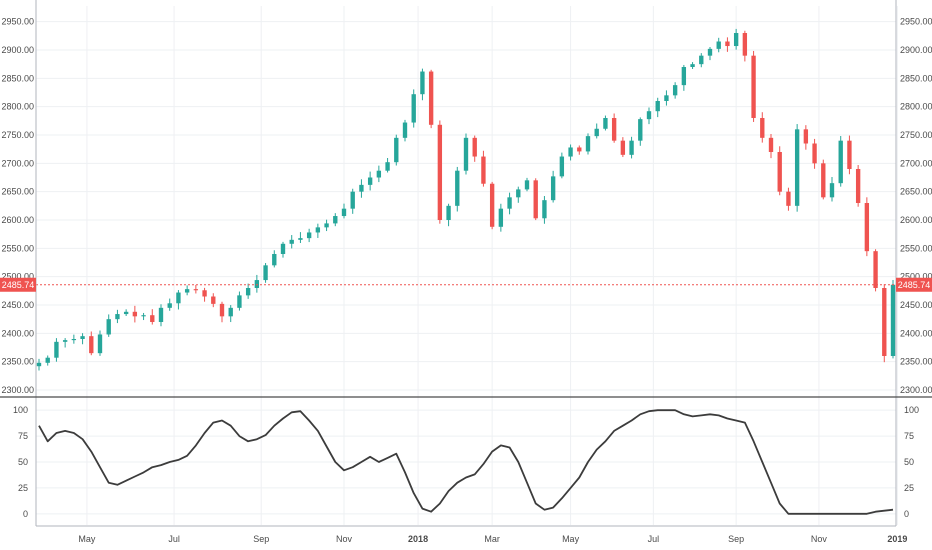 This screenshot has width=932, height=550. Describe the element at coordinates (17, 107) in the screenshot. I see `y-tick-left: 2800.00` at that location.